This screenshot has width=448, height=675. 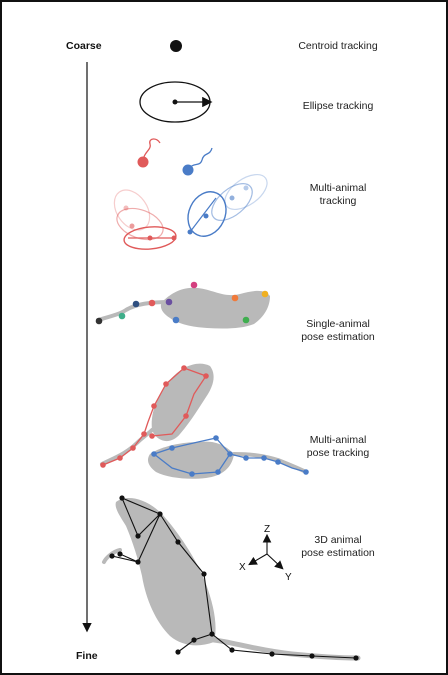 What do you see at coordinates (227, 205) in the screenshot?
I see `multi-ellipses-blue` at bounding box center [227, 205].